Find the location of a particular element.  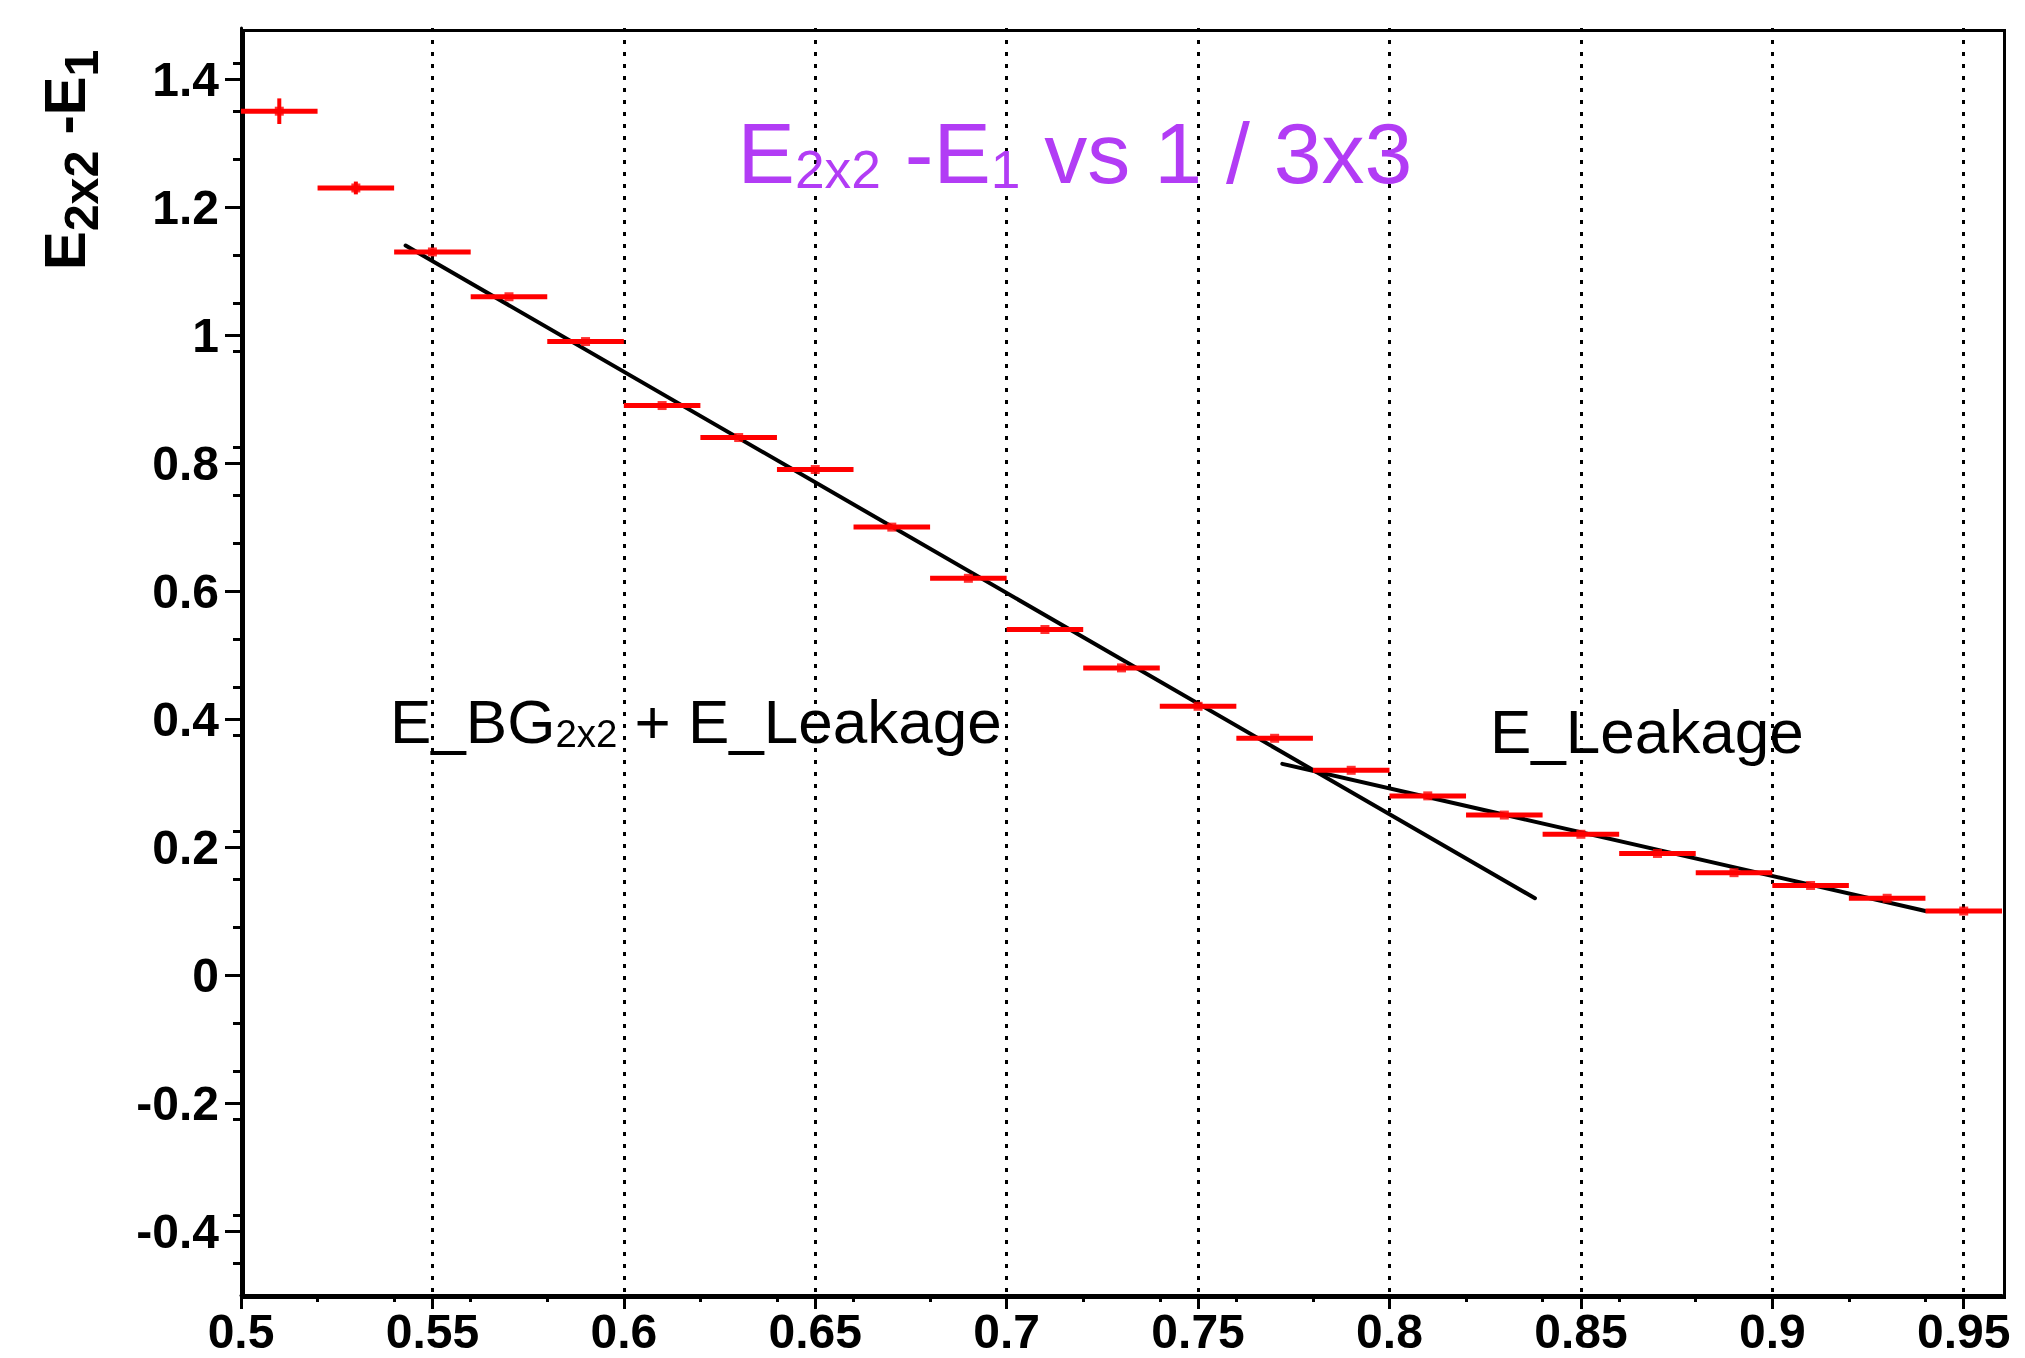

y-tick-label: 0.6 is located at coordinates (185, 591).